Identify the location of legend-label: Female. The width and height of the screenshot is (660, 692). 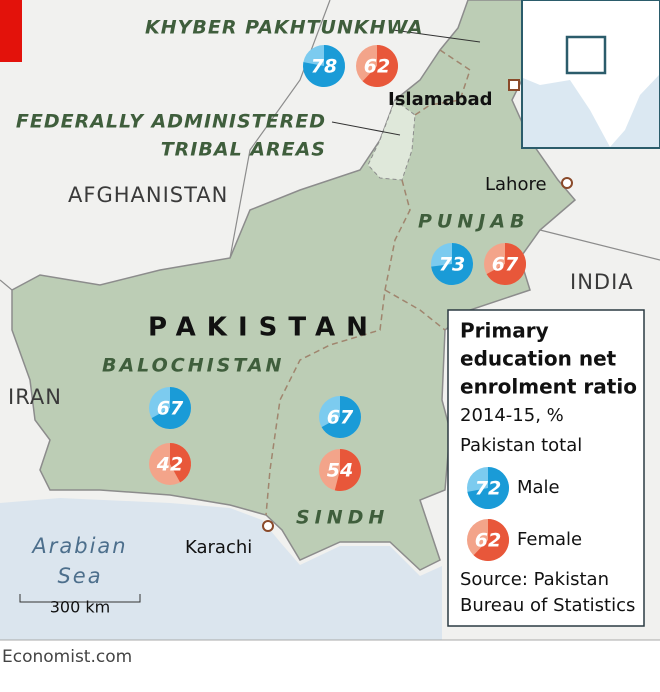
(549, 539).